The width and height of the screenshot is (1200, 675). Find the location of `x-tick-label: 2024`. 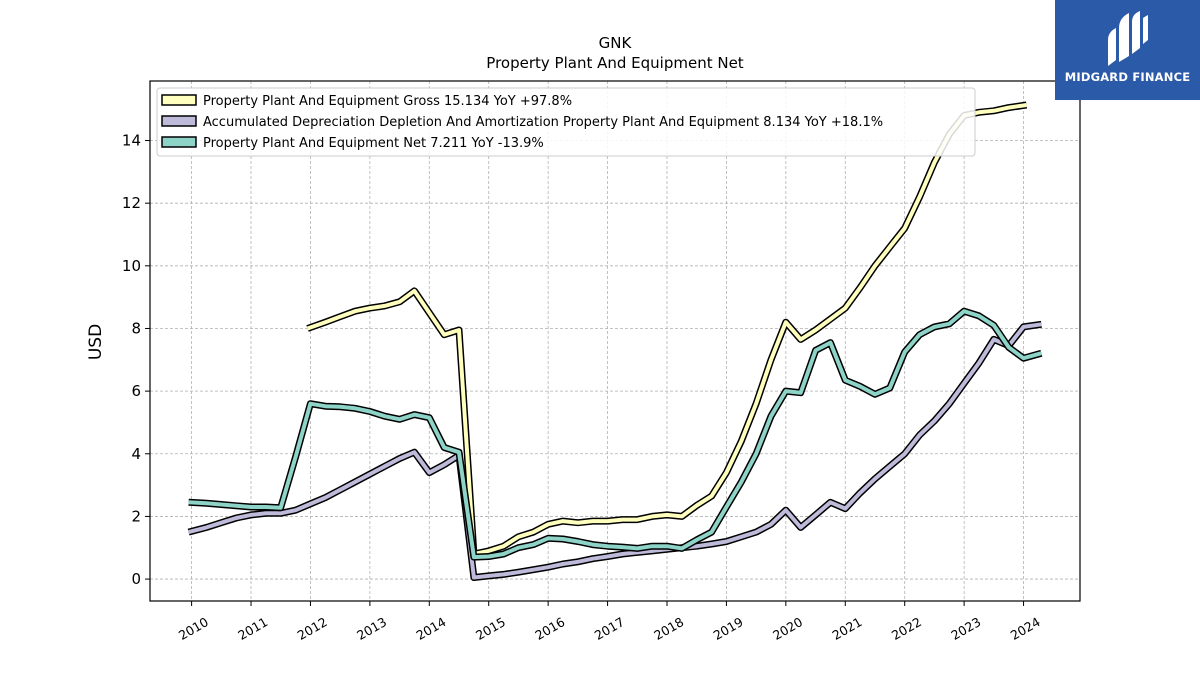

x-tick-label: 2024 is located at coordinates (1025, 628).